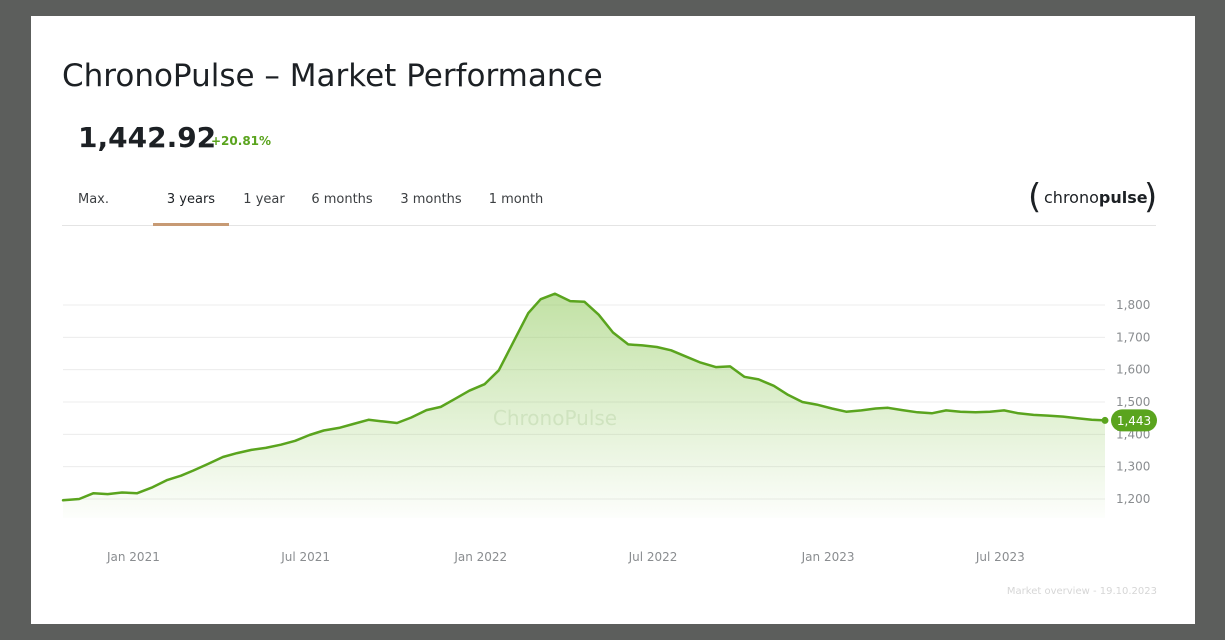 This screenshot has width=1225, height=640. I want to click on footer-note: Market overview - 19.10.2023, so click(1081, 591).